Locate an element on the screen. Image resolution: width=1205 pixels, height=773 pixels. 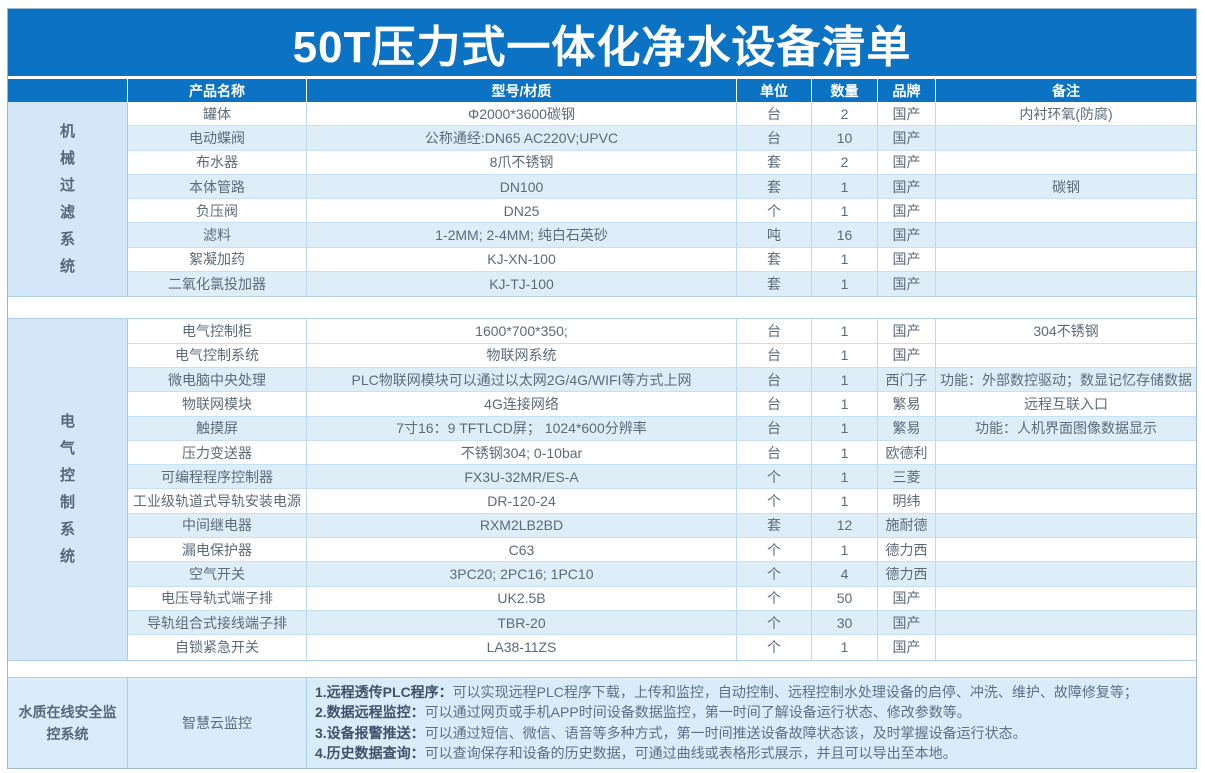
product-name-cell: 电气控制系统 is located at coordinates (217, 355).